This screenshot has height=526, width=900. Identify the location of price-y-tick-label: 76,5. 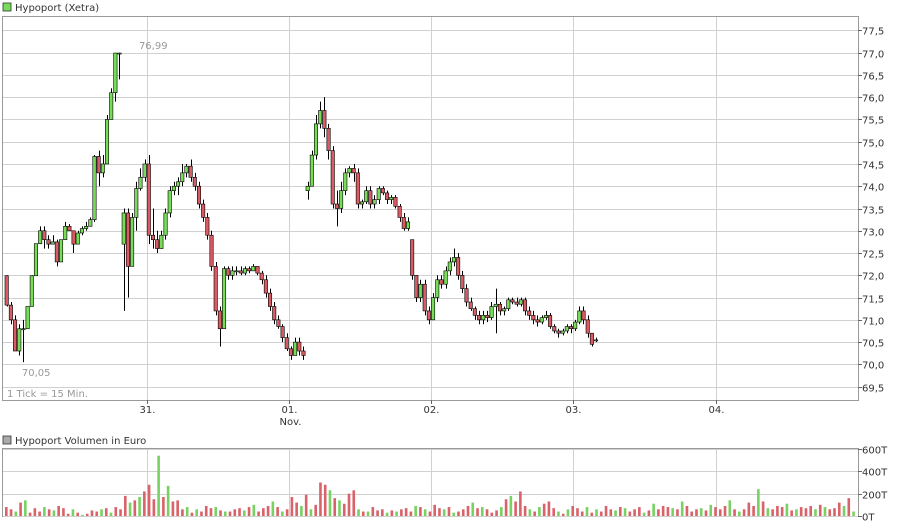
(873, 77).